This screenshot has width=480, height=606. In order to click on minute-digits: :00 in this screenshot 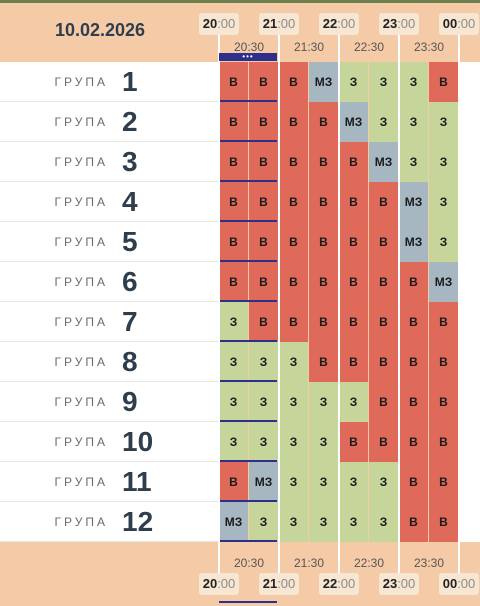, I will do `click(466, 583)`.